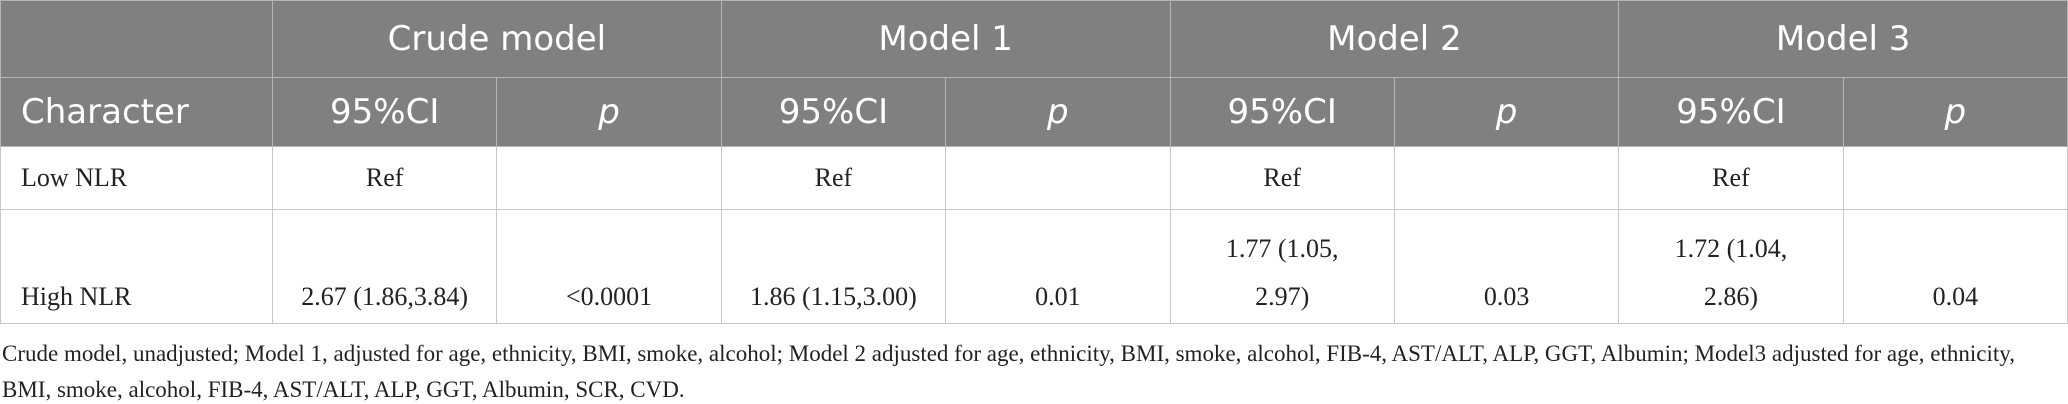  Describe the element at coordinates (609, 266) in the screenshot. I see `cell: <0.0001` at that location.